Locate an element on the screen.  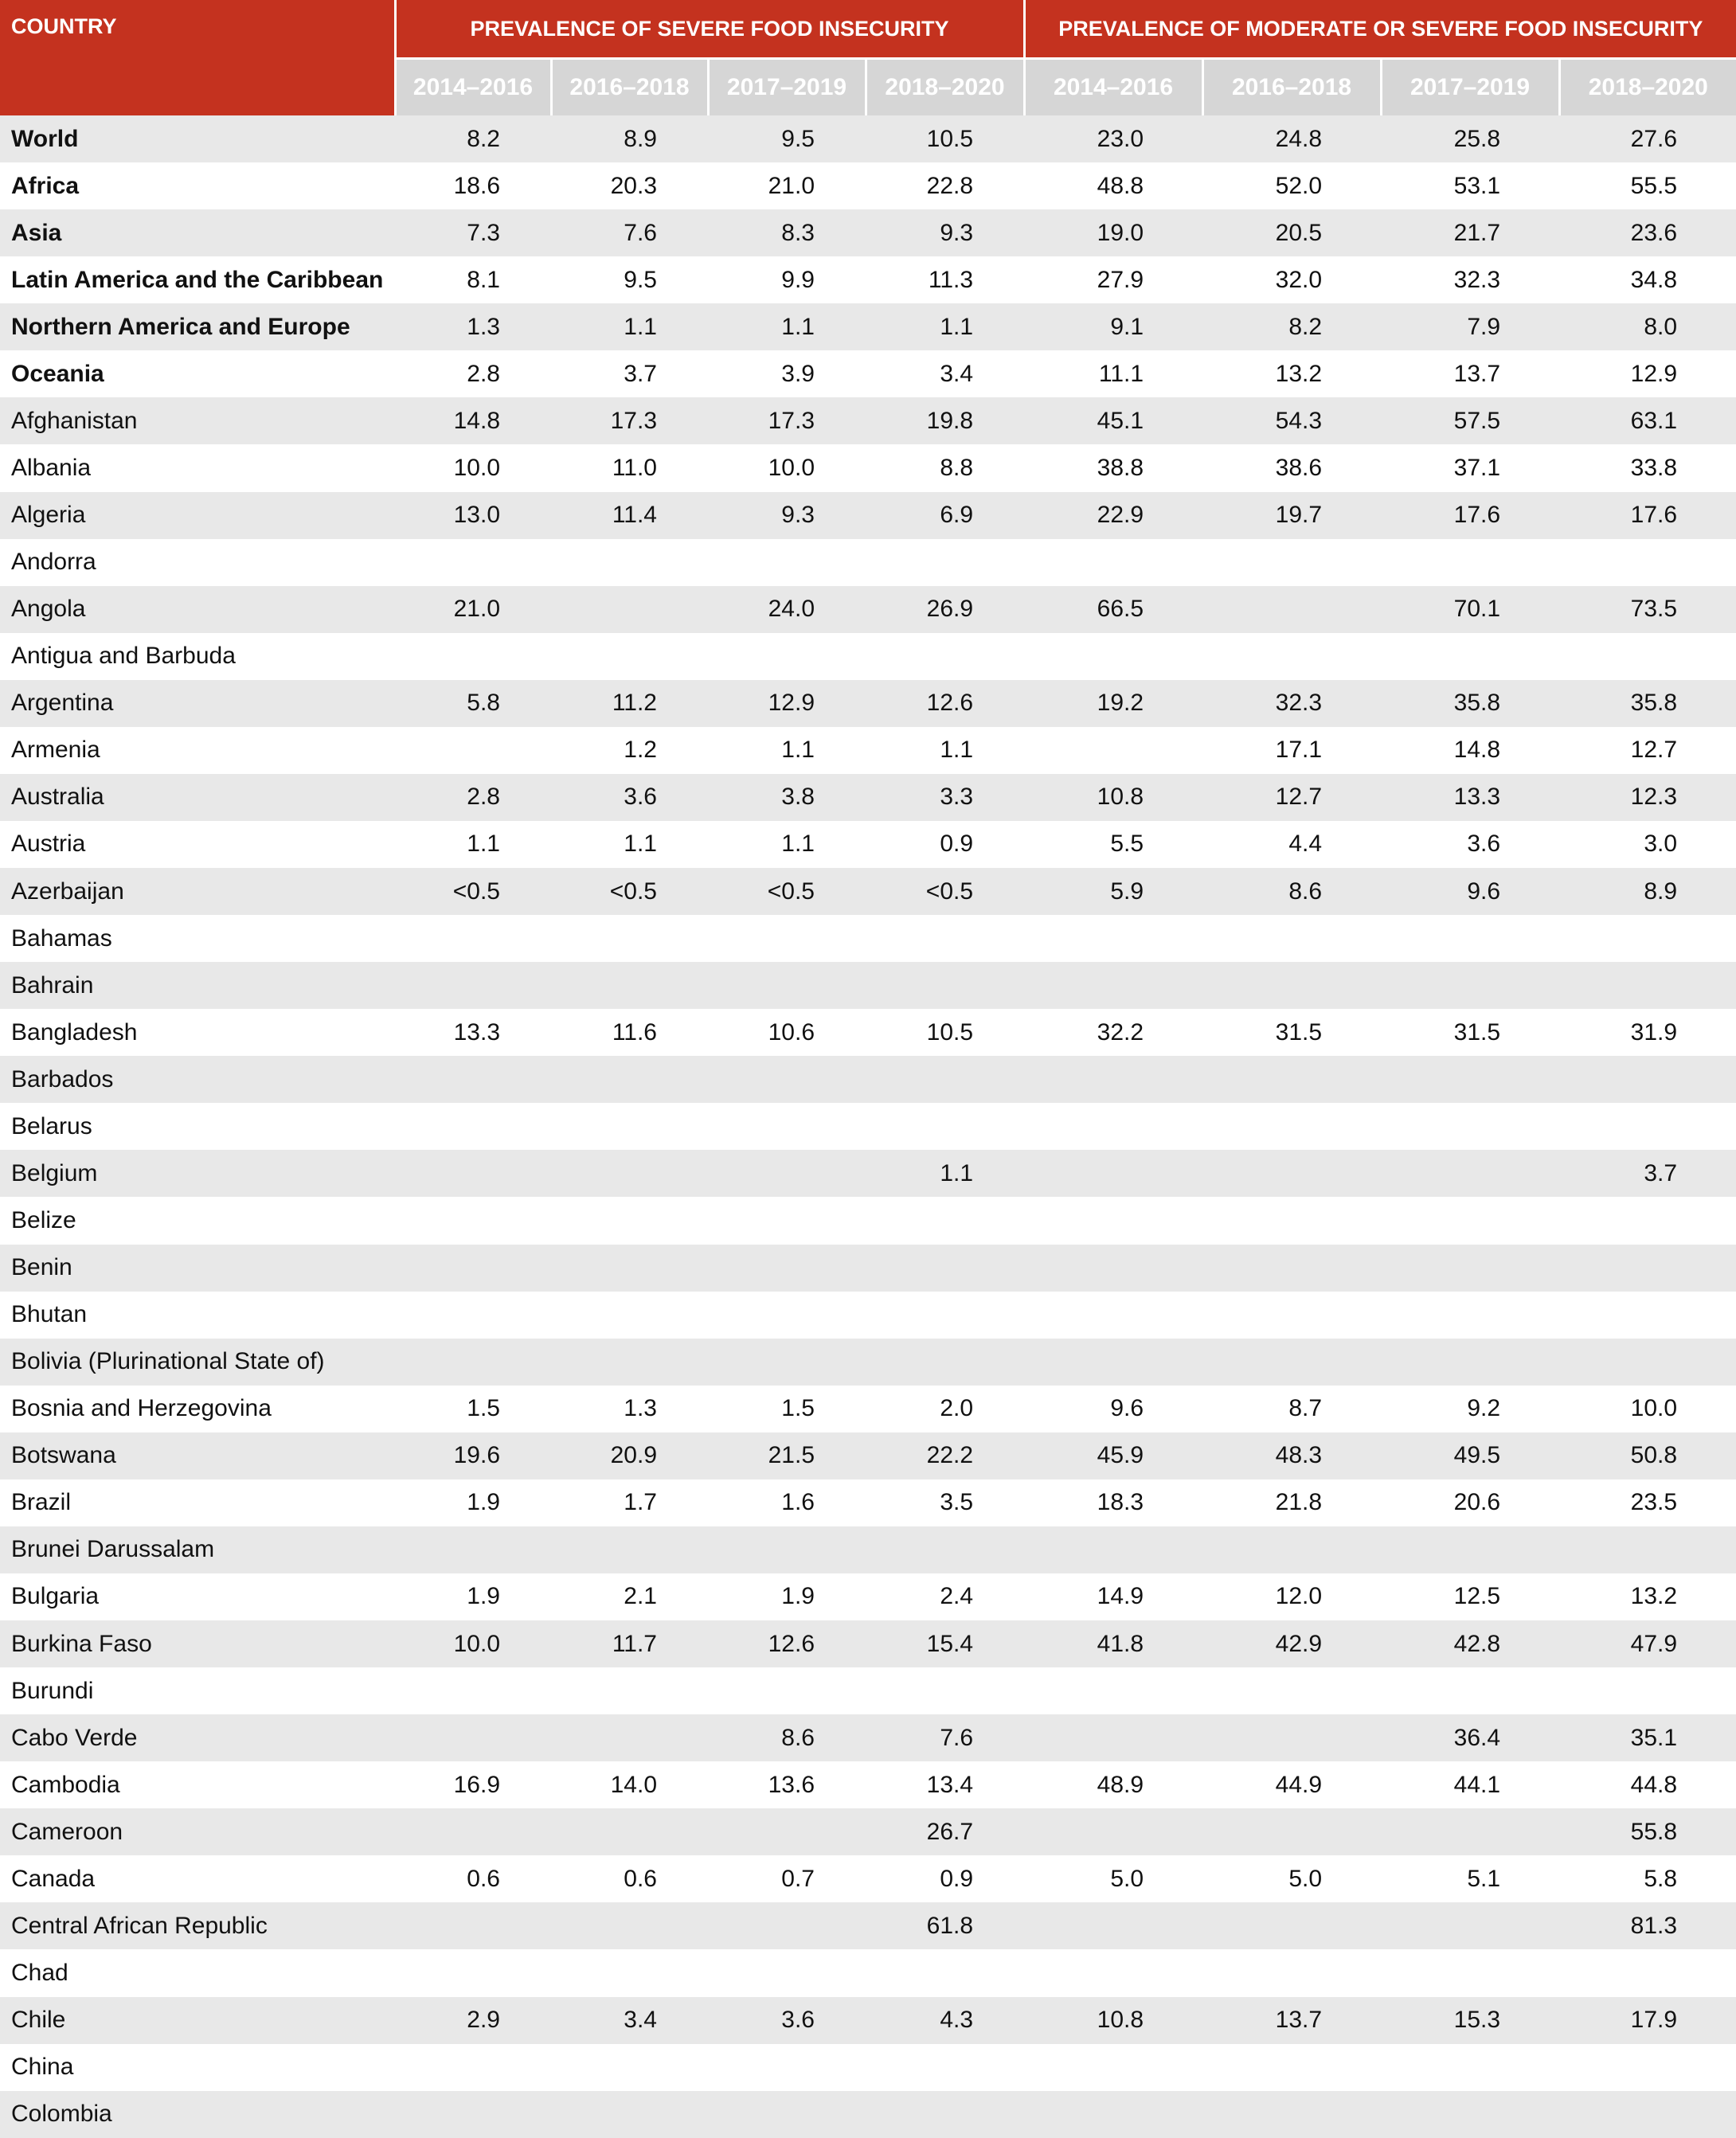
value-cell: 22.8 is located at coordinates (950, 185).